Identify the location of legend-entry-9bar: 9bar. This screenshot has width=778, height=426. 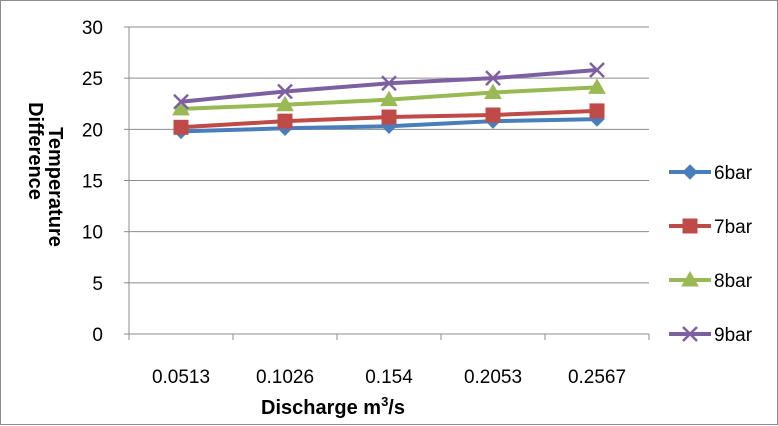
(711, 335).